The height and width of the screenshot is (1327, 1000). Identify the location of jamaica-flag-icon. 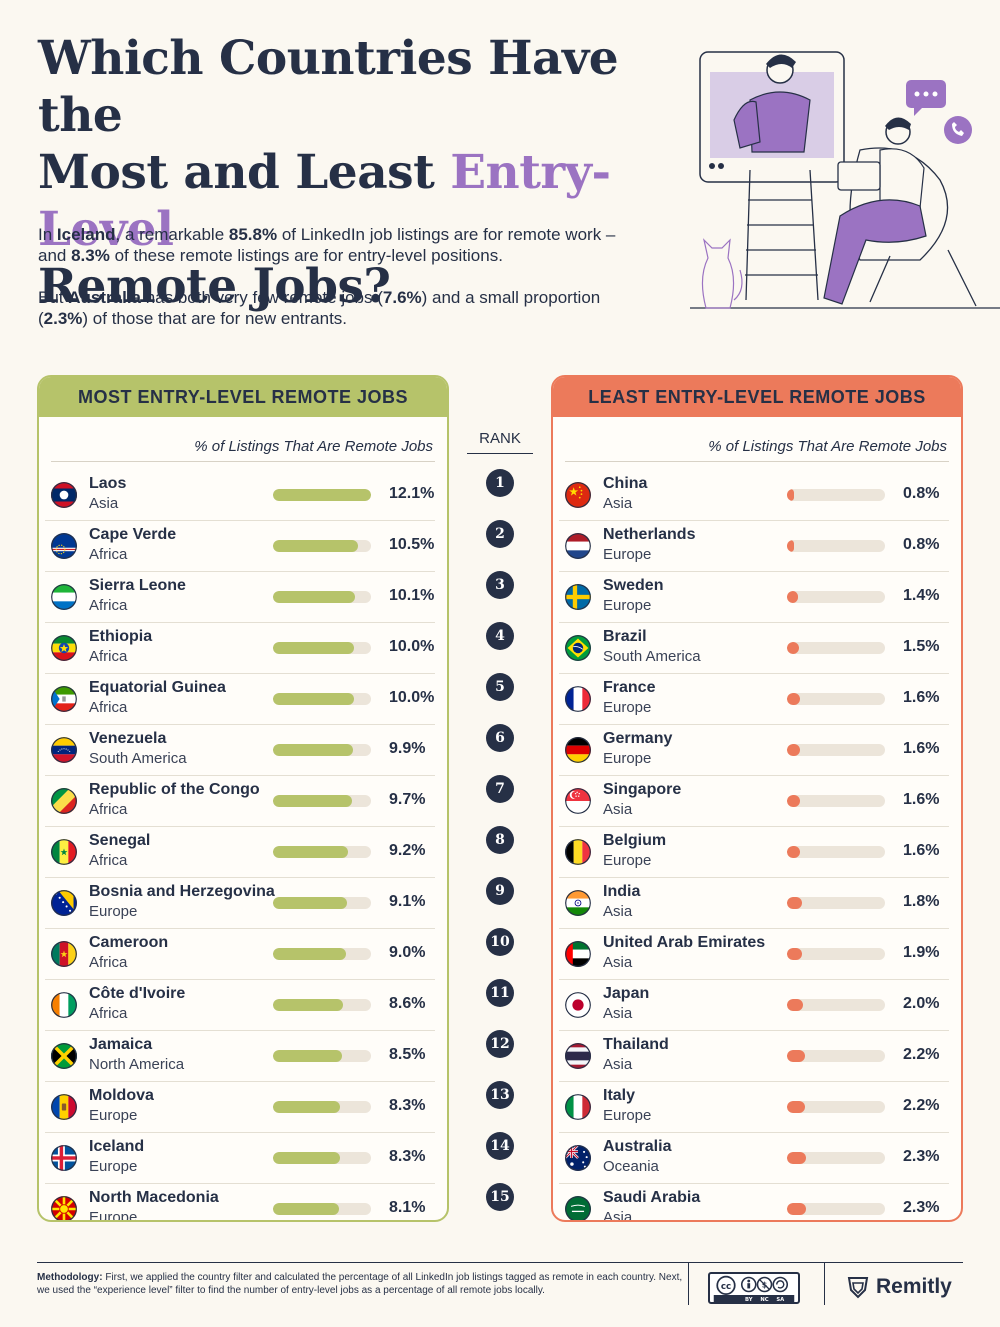
(64, 1056).